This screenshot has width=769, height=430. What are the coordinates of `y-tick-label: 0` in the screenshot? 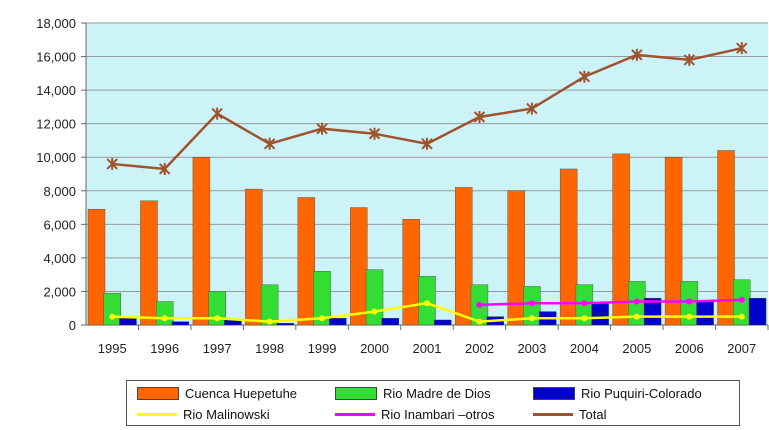 It's located at (72, 325).